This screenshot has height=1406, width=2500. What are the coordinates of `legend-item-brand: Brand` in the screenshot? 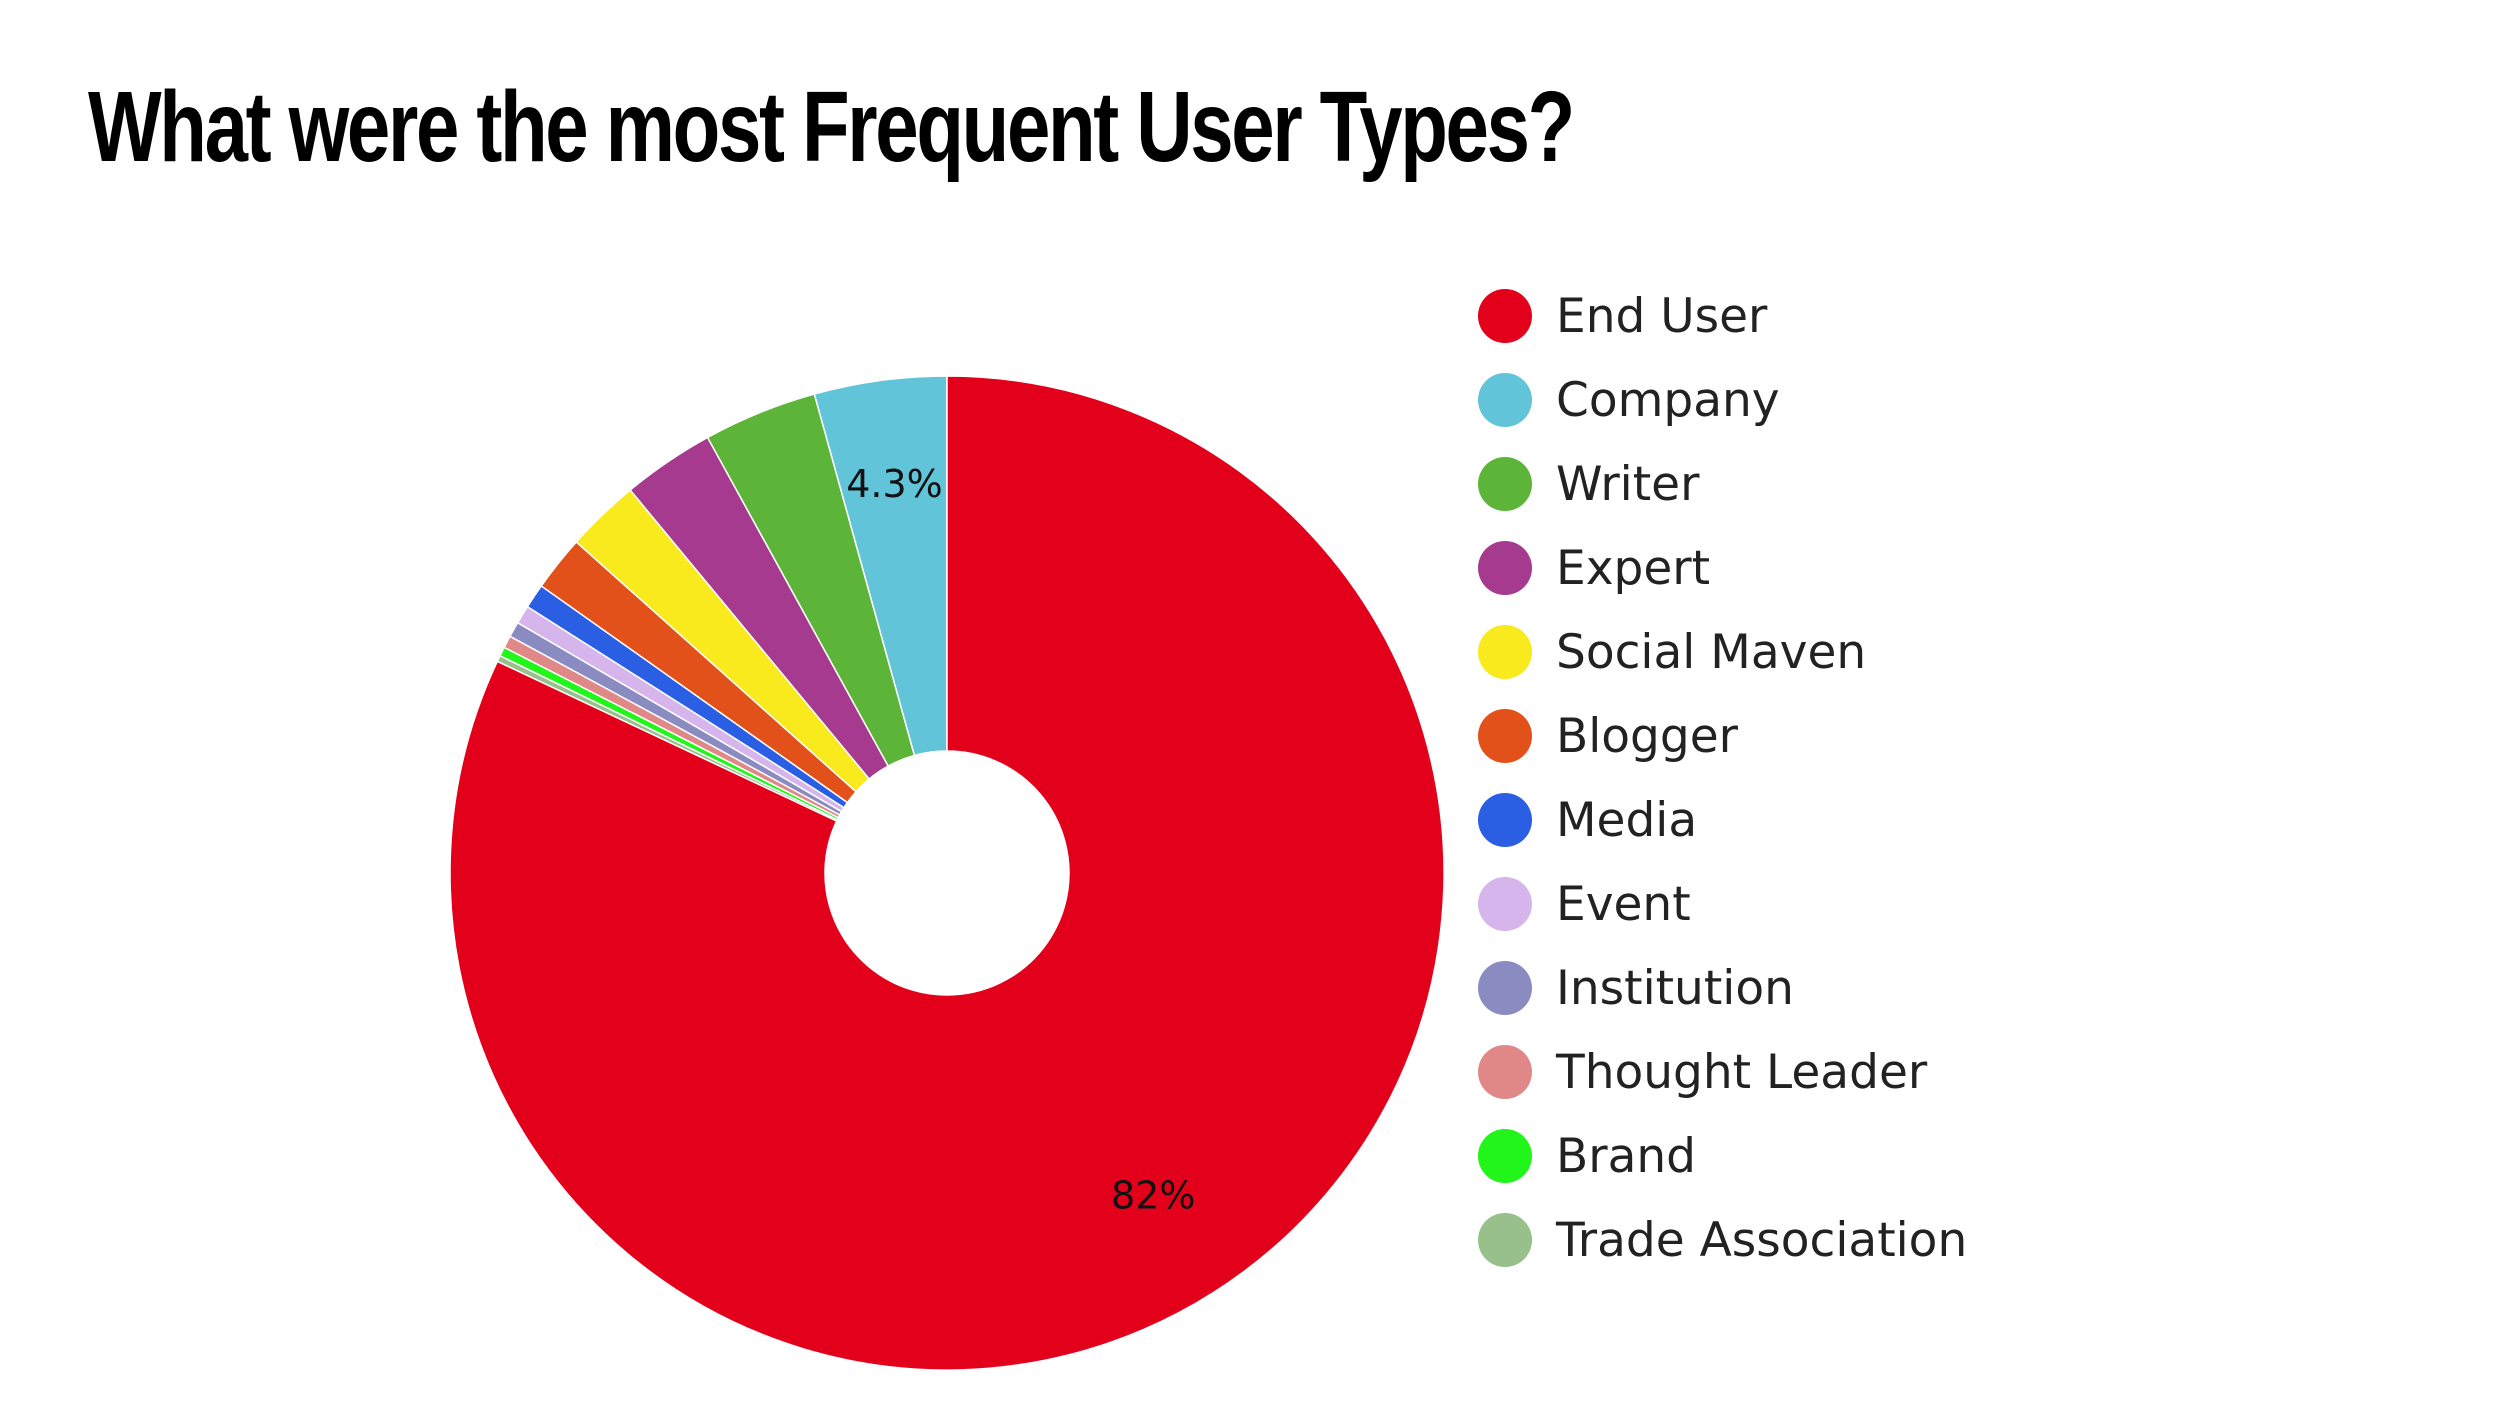 It's located at (1722, 1156).